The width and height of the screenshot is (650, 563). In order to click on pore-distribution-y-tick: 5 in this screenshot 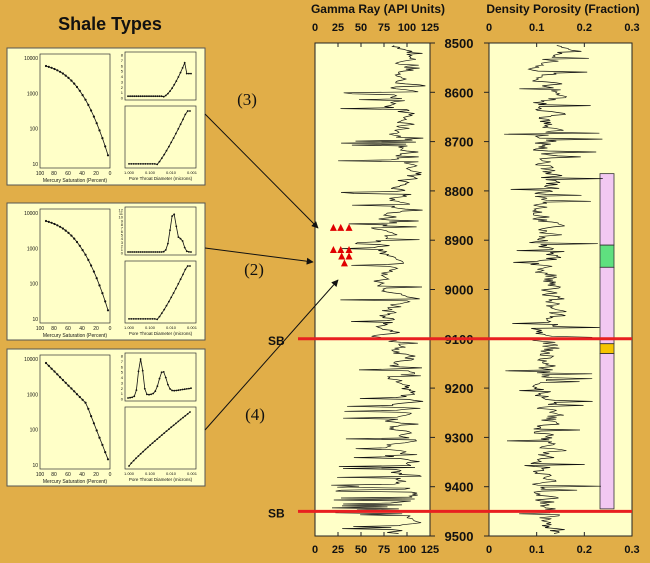, I will do `click(122, 235)`.